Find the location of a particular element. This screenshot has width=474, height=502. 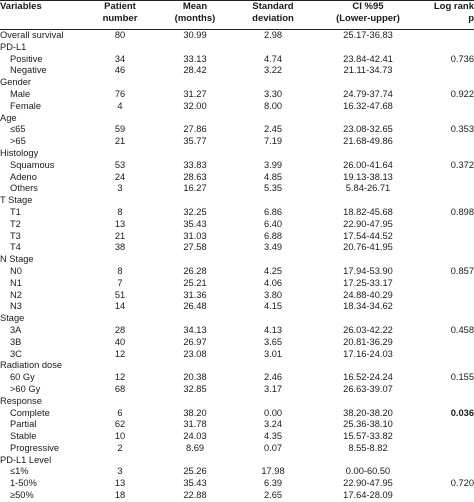

ci-cell: 17.54-44.52 is located at coordinates (368, 235).